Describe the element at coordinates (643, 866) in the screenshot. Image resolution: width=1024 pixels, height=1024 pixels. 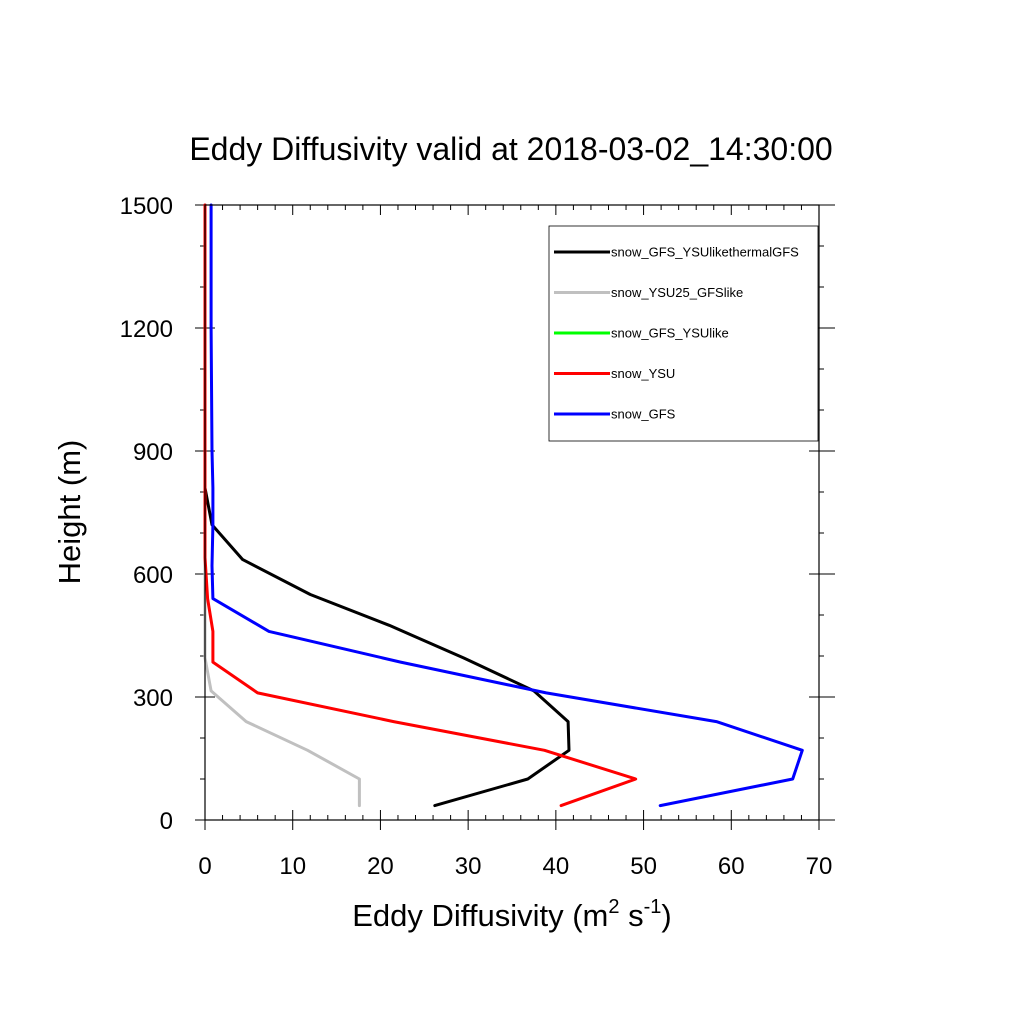
I see `x-tick-label: 50` at that location.